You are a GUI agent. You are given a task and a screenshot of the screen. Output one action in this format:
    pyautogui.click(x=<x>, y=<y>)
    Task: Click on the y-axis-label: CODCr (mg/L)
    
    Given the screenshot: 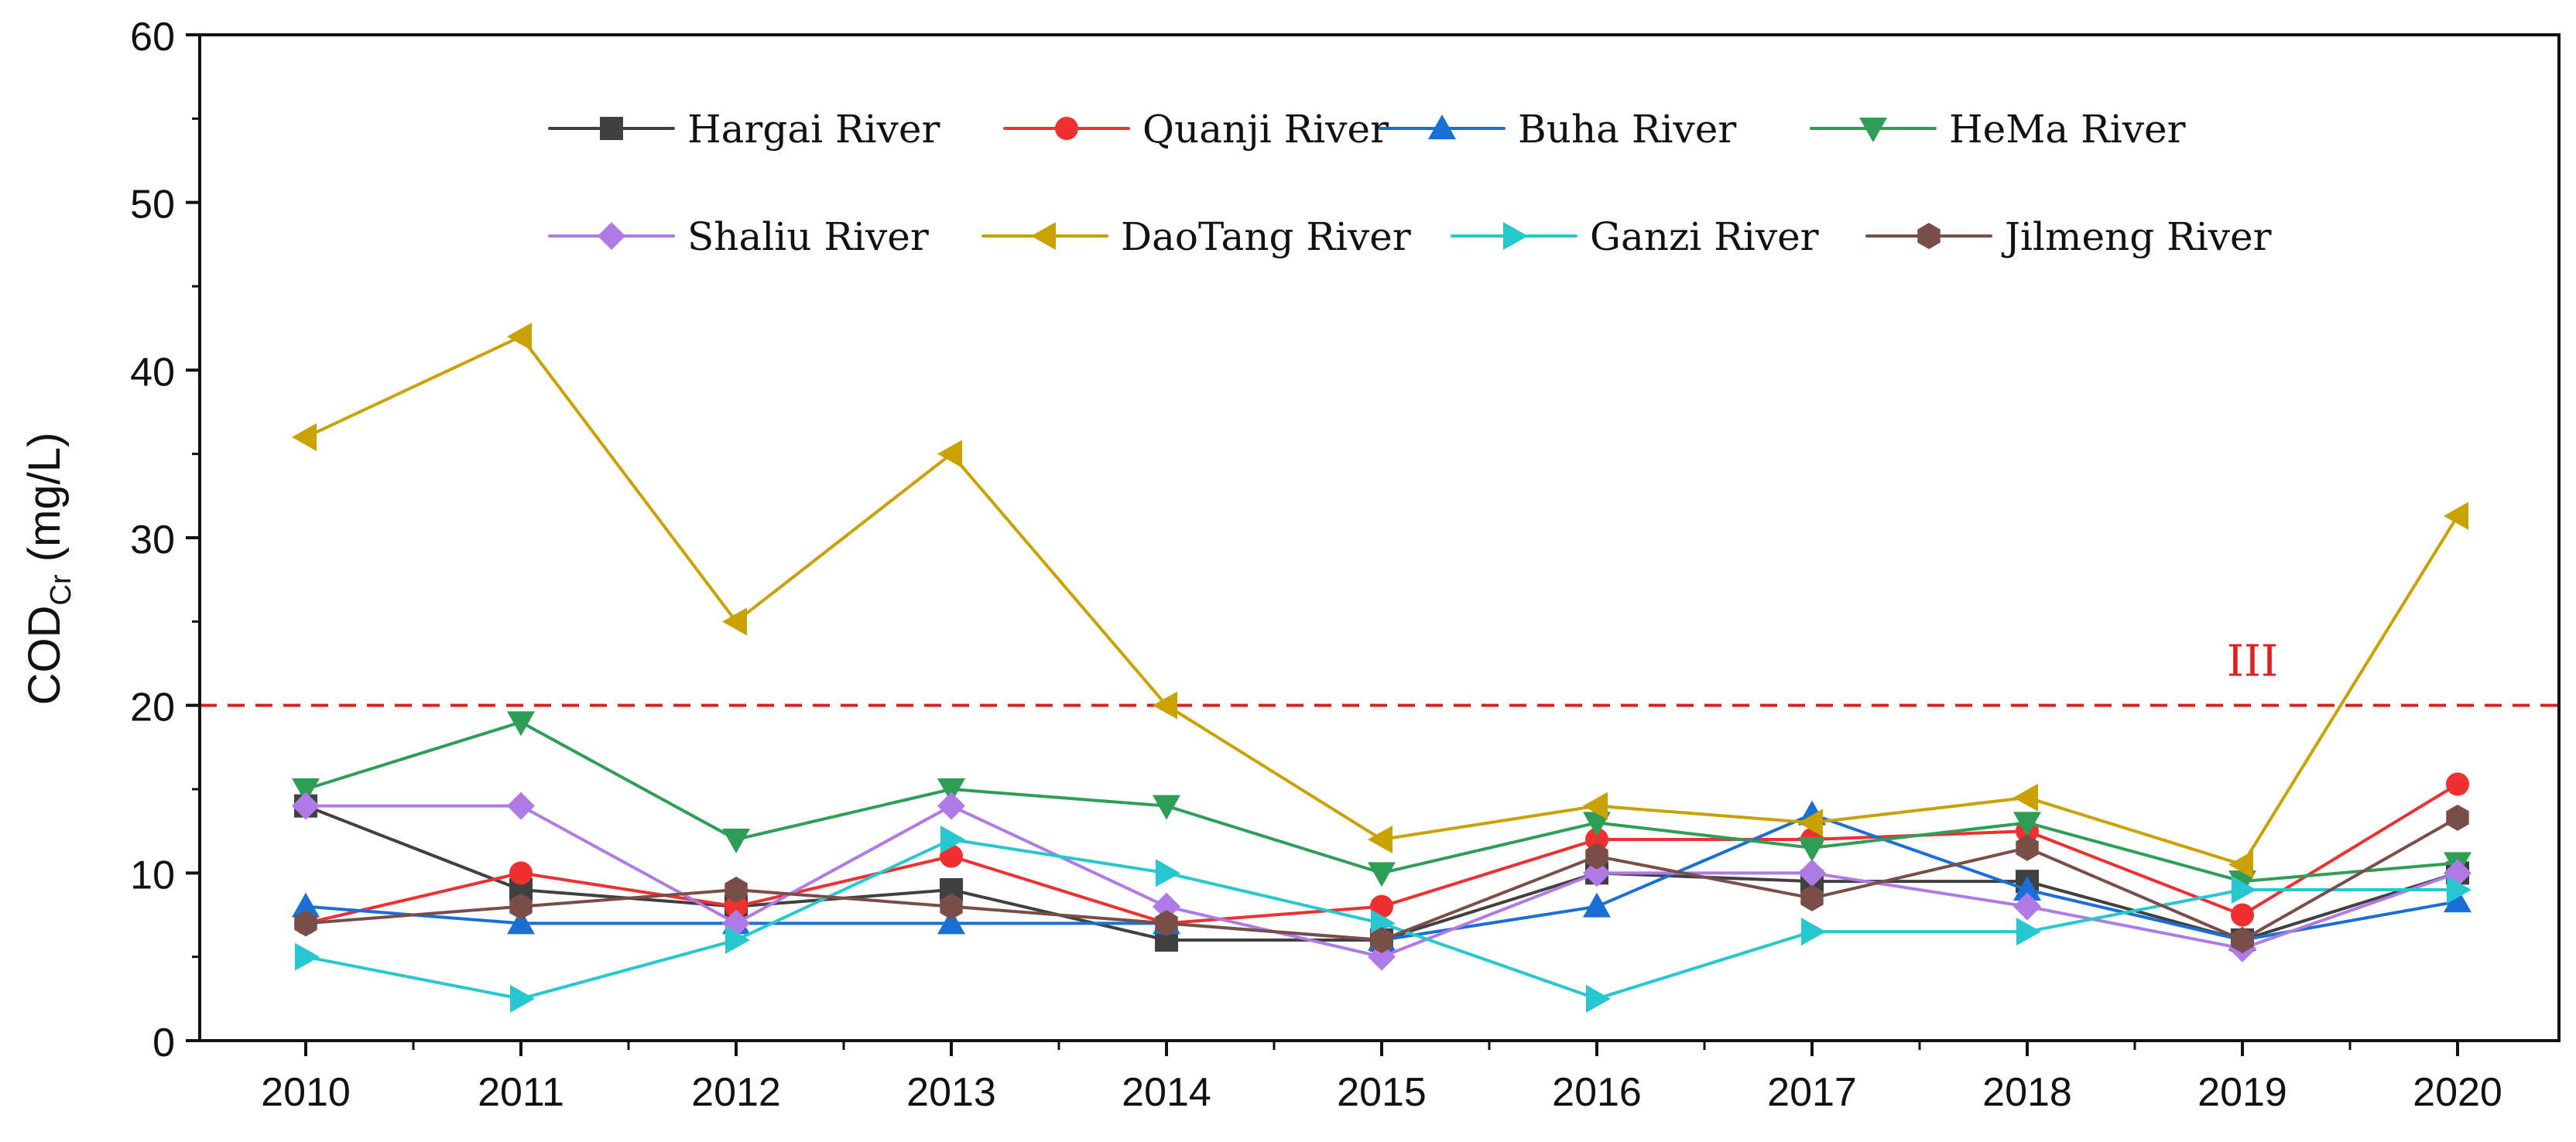 What is the action you would take?
    pyautogui.click(x=48, y=569)
    